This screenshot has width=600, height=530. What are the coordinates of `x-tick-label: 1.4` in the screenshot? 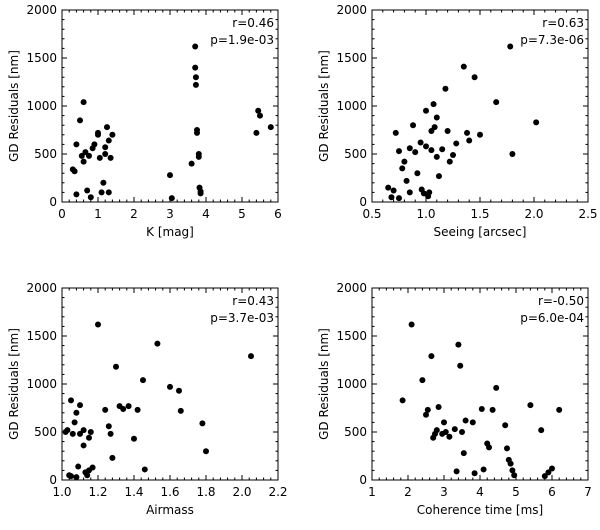 It's located at (133, 492).